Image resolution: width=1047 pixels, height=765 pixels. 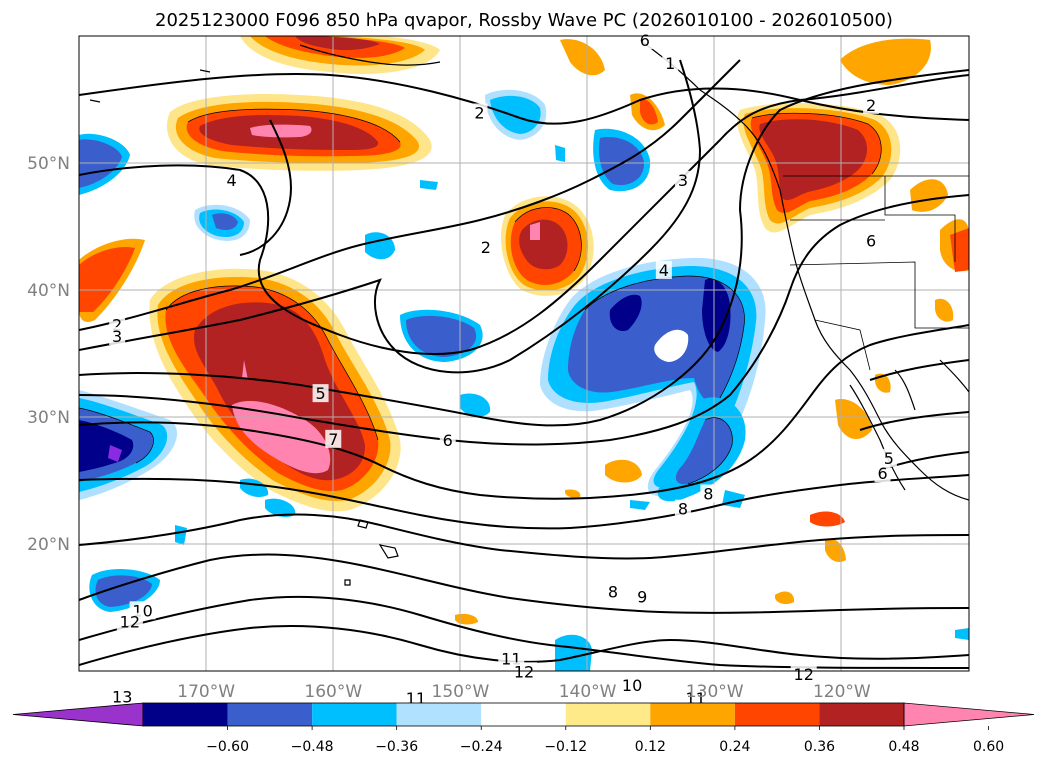 I want to click on colorbar-label: 0.60, so click(x=988, y=747).